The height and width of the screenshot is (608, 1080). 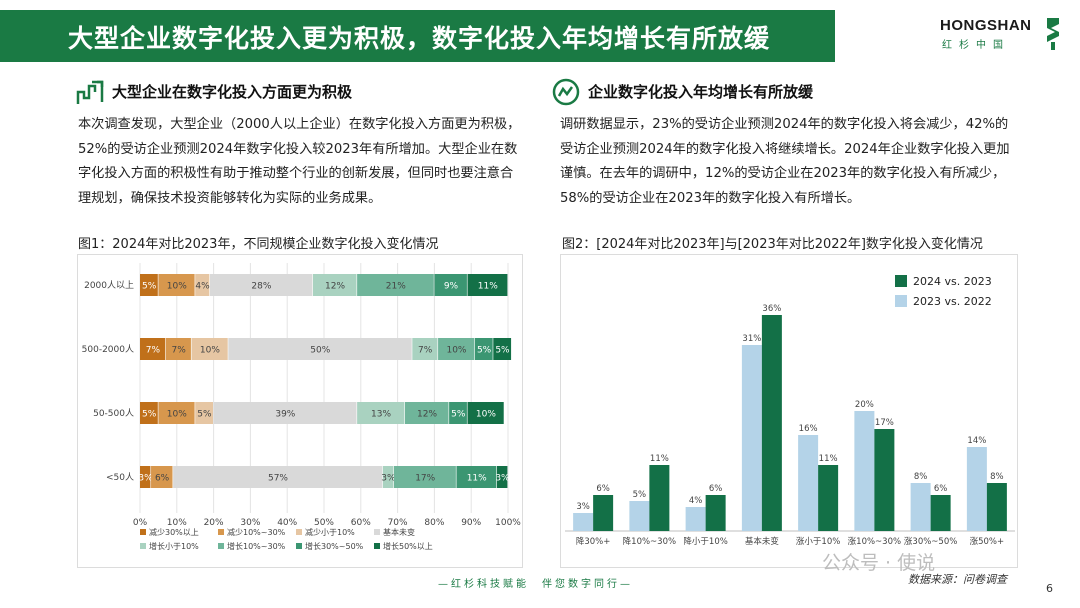 What do you see at coordinates (427, 415) in the screenshot?
I see `data-label: 12%` at bounding box center [427, 415].